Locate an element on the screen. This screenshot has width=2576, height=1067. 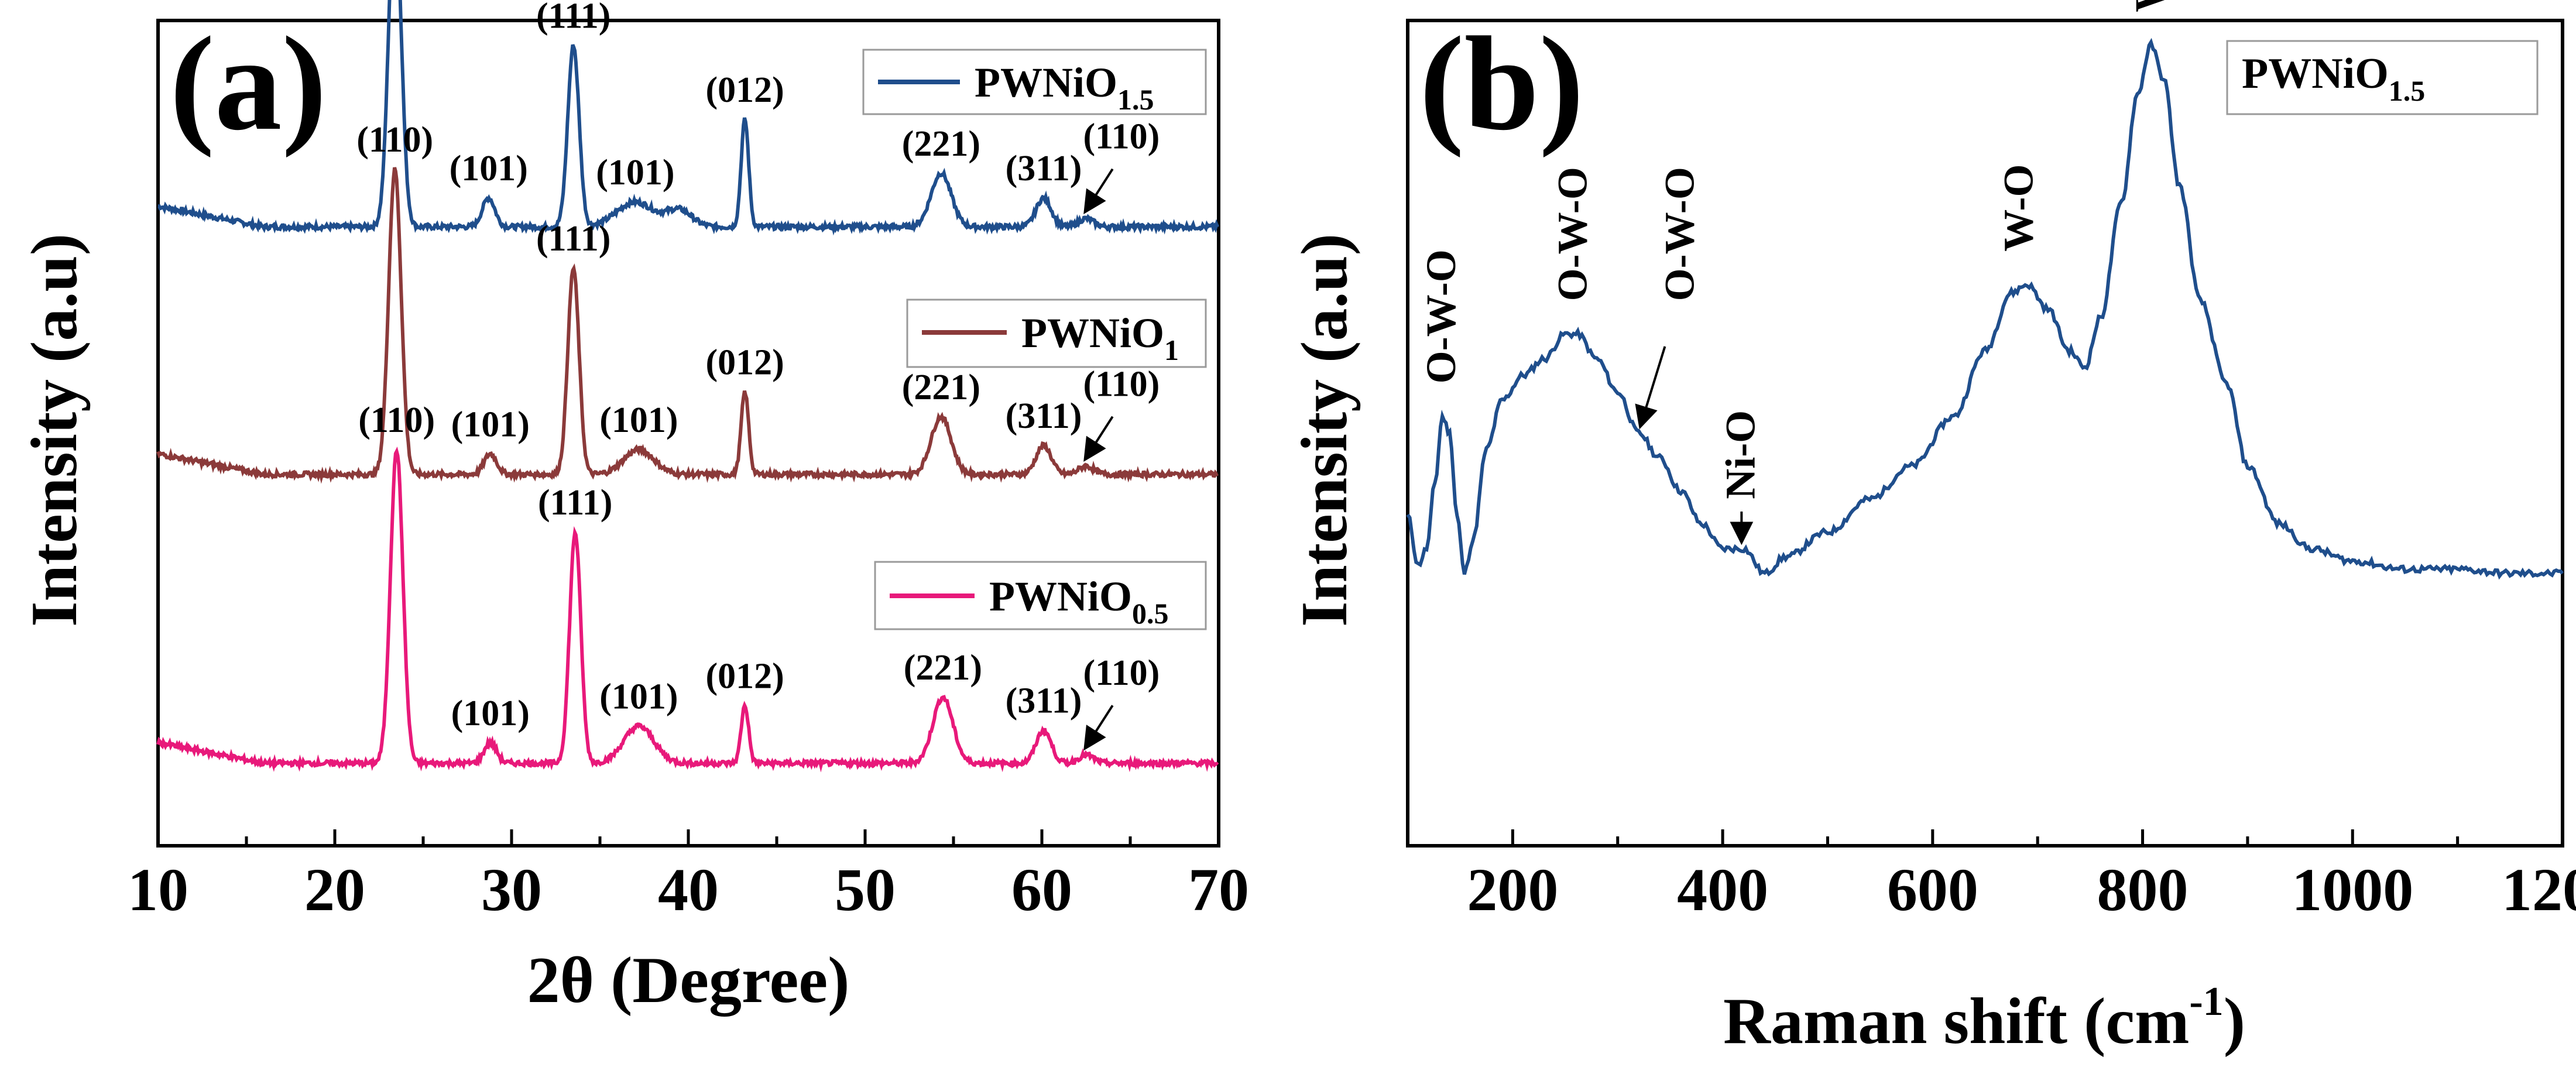
legend-a-2-label: PWNiO is located at coordinates (1092, 333).